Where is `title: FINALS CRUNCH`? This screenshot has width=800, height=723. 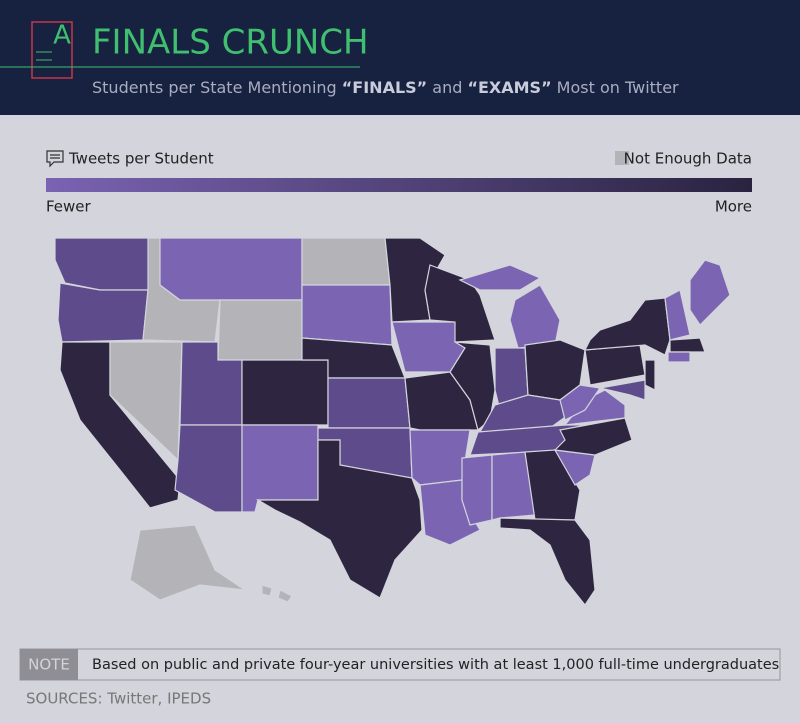
title: FINALS CRUNCH is located at coordinates (230, 43).